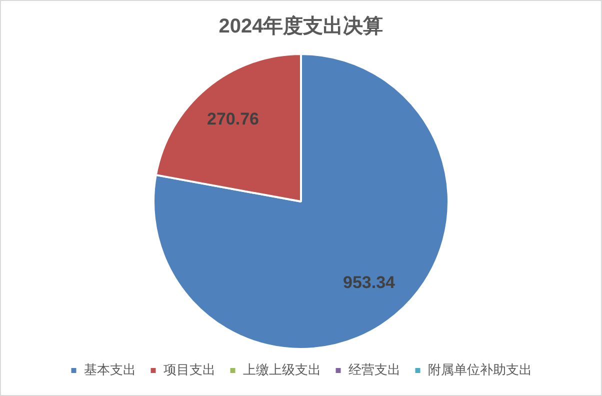 This screenshot has height=396, width=602. I want to click on legend-label: 基本支出, so click(110, 370).